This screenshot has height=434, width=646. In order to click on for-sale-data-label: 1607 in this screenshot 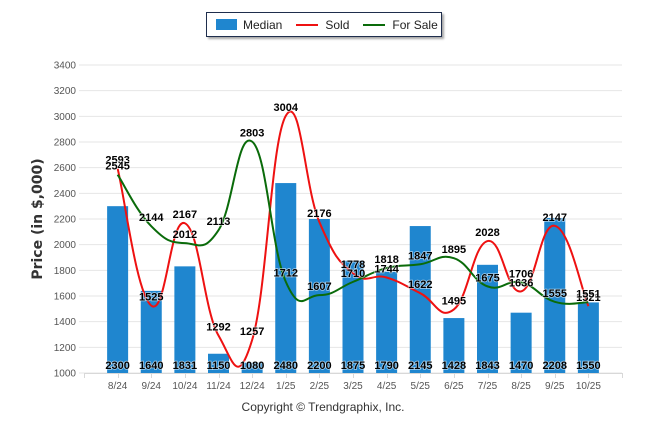, I will do `click(319, 287)`.